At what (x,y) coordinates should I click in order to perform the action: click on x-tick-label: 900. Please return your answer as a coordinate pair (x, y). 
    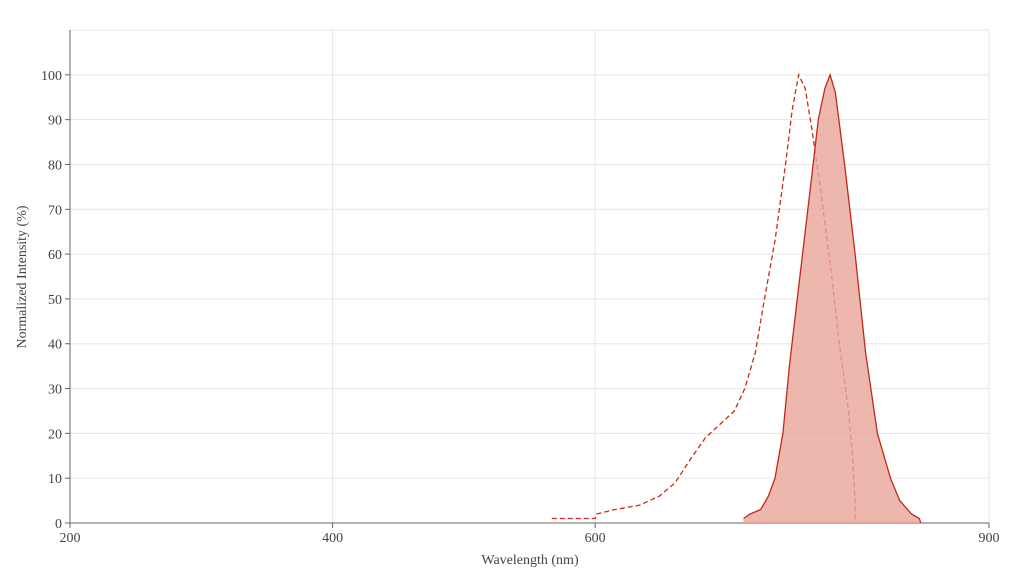
    Looking at the image, I should click on (989, 538).